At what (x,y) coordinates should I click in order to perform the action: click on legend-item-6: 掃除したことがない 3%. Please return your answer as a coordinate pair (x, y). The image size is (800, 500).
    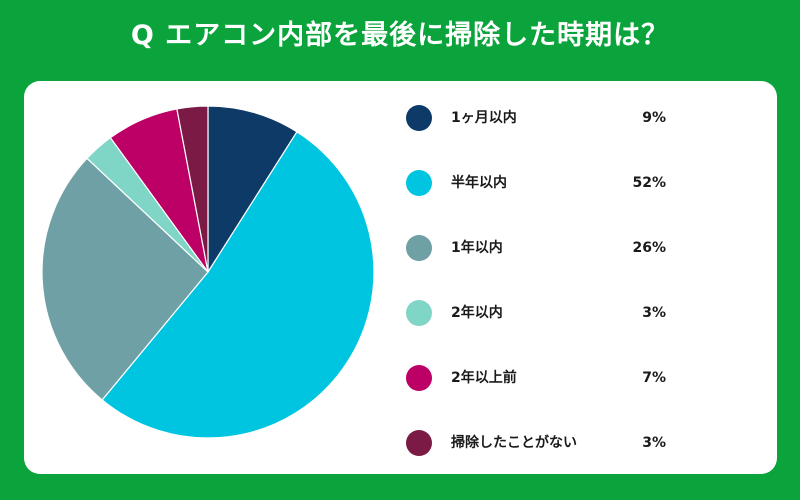
    Looking at the image, I should click on (556, 443).